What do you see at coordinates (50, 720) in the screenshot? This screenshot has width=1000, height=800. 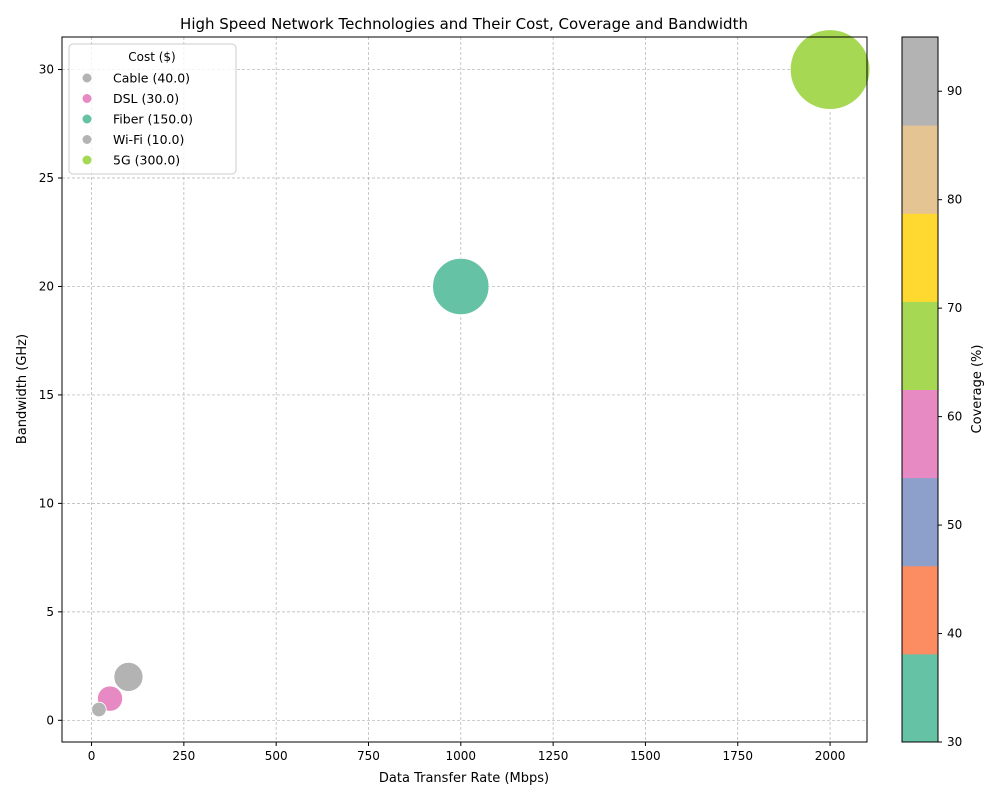 I see `y-tick-label: 0` at bounding box center [50, 720].